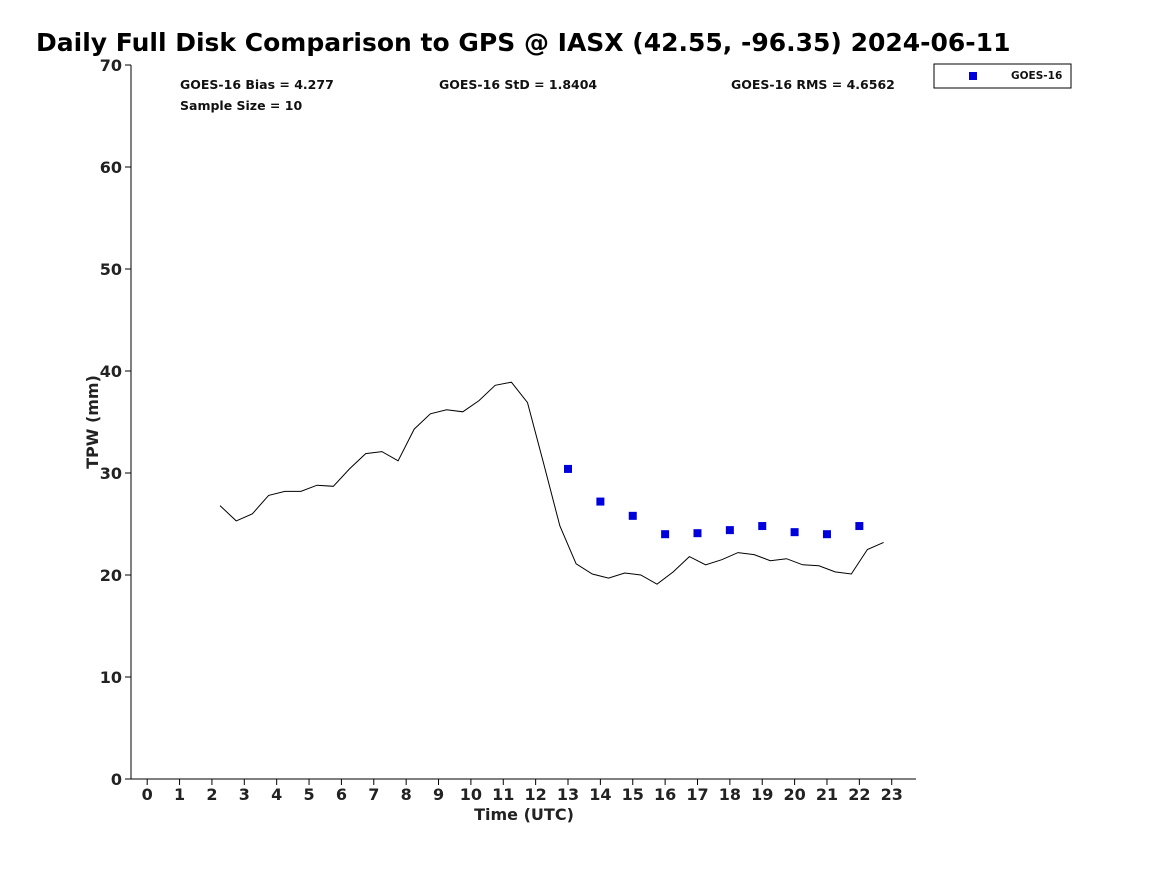  What do you see at coordinates (524, 814) in the screenshot?
I see `x-axis-label: Time (UTC)` at bounding box center [524, 814].